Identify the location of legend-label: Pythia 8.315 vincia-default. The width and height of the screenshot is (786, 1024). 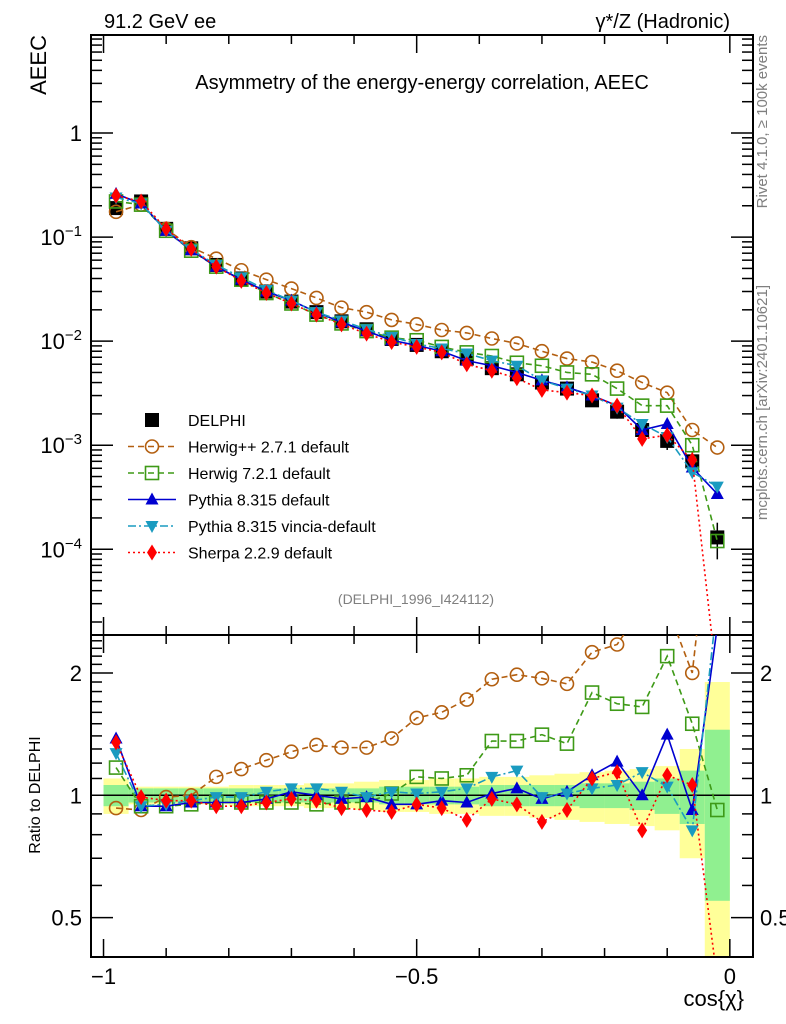
(282, 527).